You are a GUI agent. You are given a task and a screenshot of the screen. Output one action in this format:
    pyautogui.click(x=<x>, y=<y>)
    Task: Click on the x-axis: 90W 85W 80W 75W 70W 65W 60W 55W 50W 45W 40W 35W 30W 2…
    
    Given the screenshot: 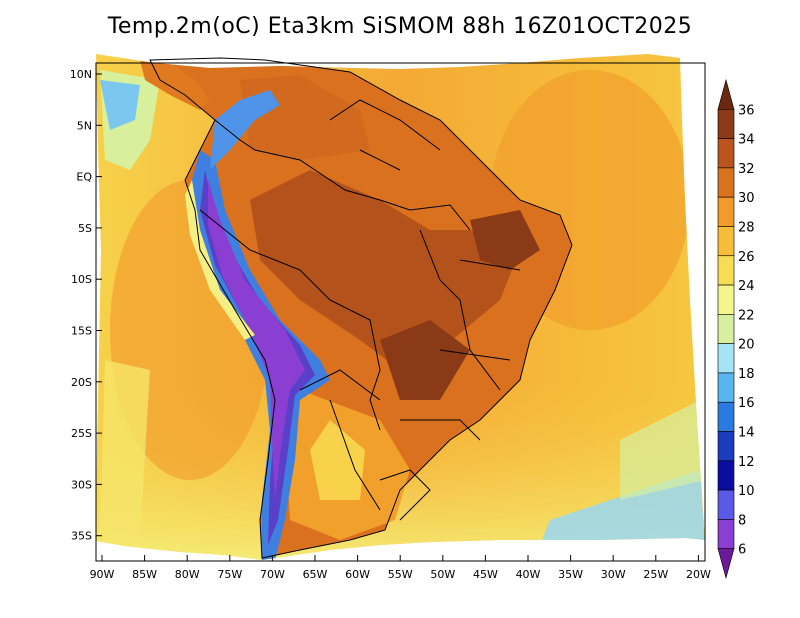 What is the action you would take?
    pyautogui.click(x=400, y=568)
    